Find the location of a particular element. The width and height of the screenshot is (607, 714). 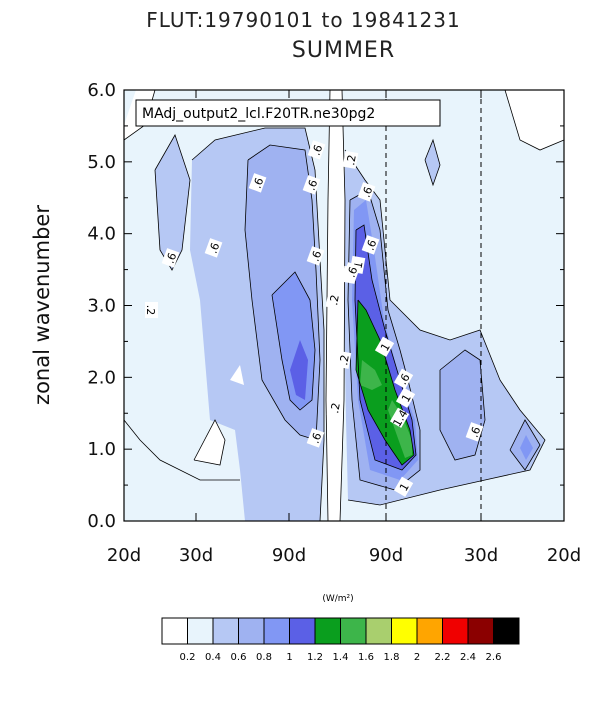

fill-0-4-far-left is located at coordinates (172, 202).